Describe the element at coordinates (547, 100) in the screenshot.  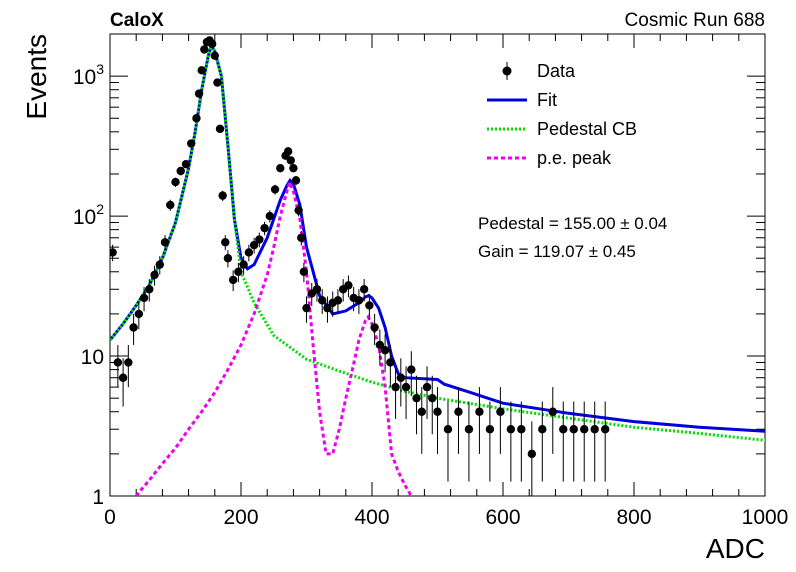
I see `legend-label: Fit` at that location.